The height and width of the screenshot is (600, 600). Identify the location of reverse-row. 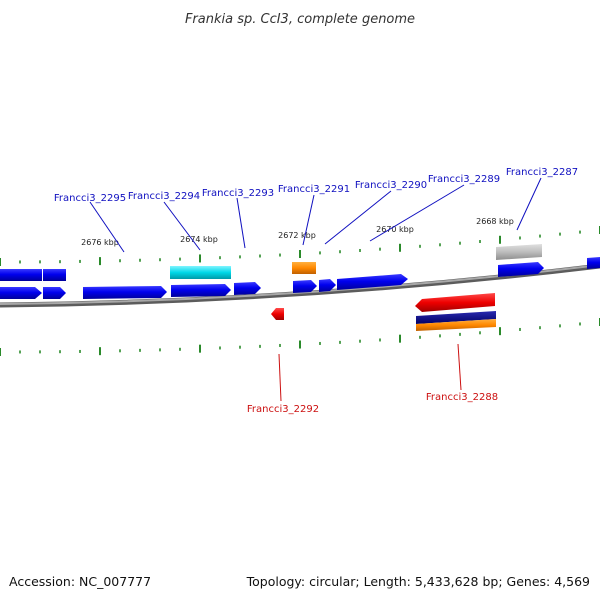
(383, 312).